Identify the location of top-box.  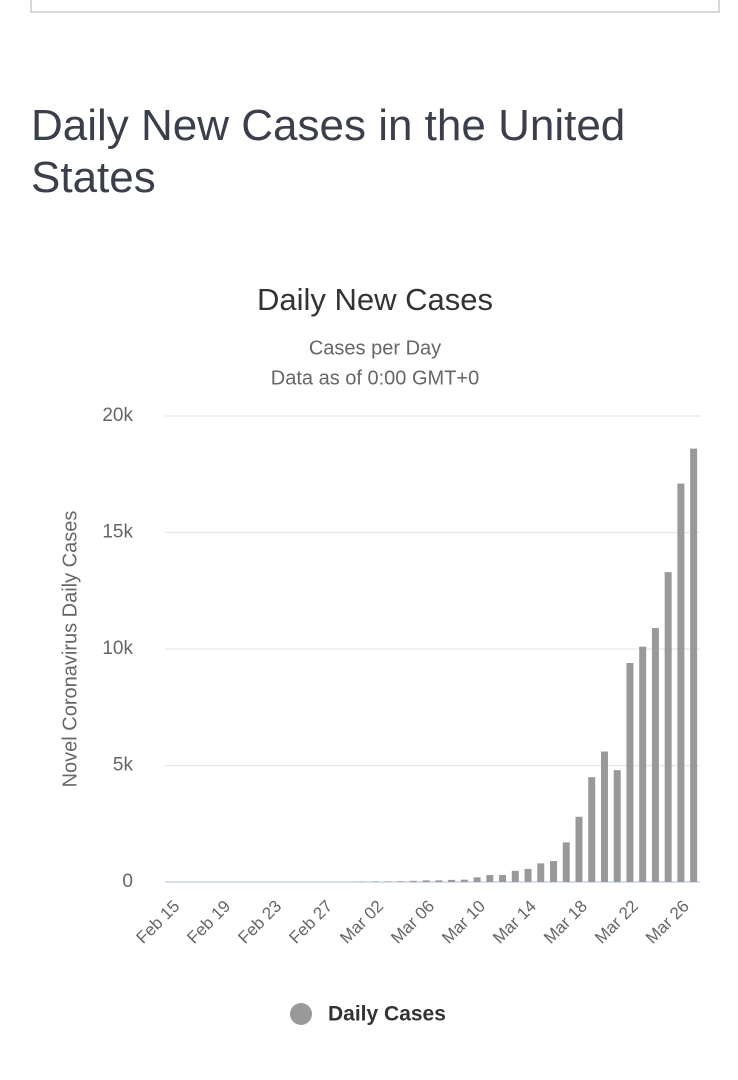
(375, 6).